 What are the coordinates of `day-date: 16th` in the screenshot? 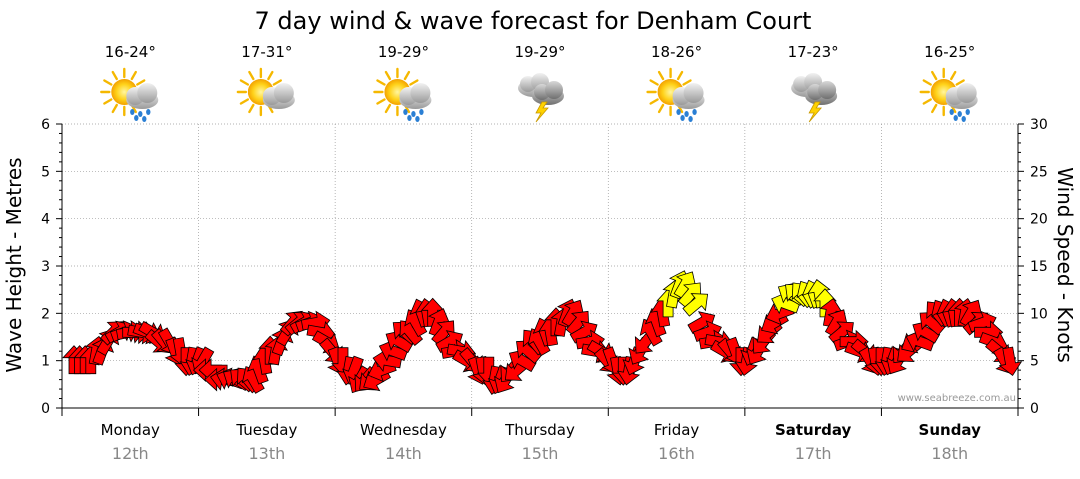 It's located at (676, 453).